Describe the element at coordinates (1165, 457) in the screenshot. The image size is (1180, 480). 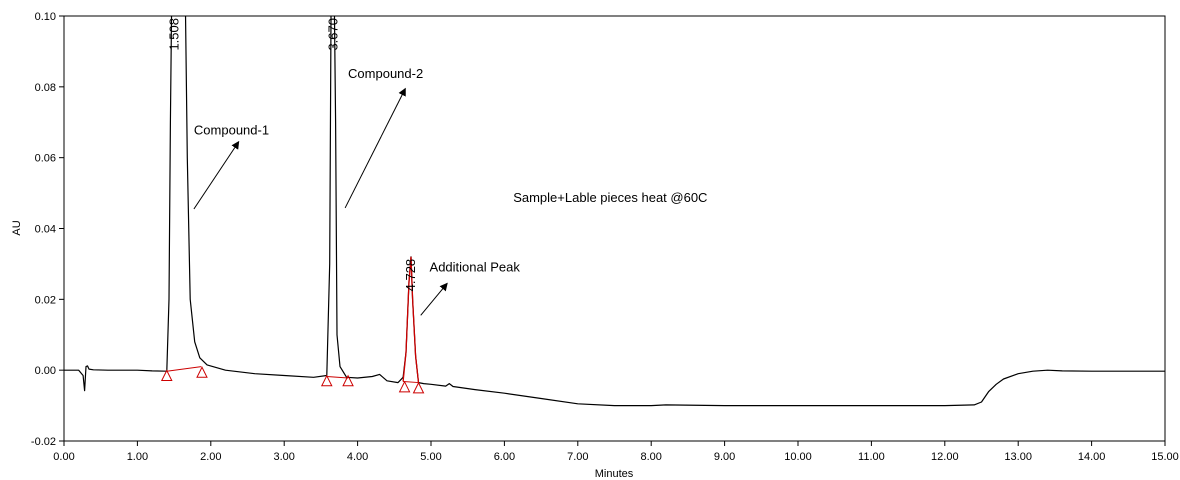
I see `x-tick-label: 15.00` at that location.